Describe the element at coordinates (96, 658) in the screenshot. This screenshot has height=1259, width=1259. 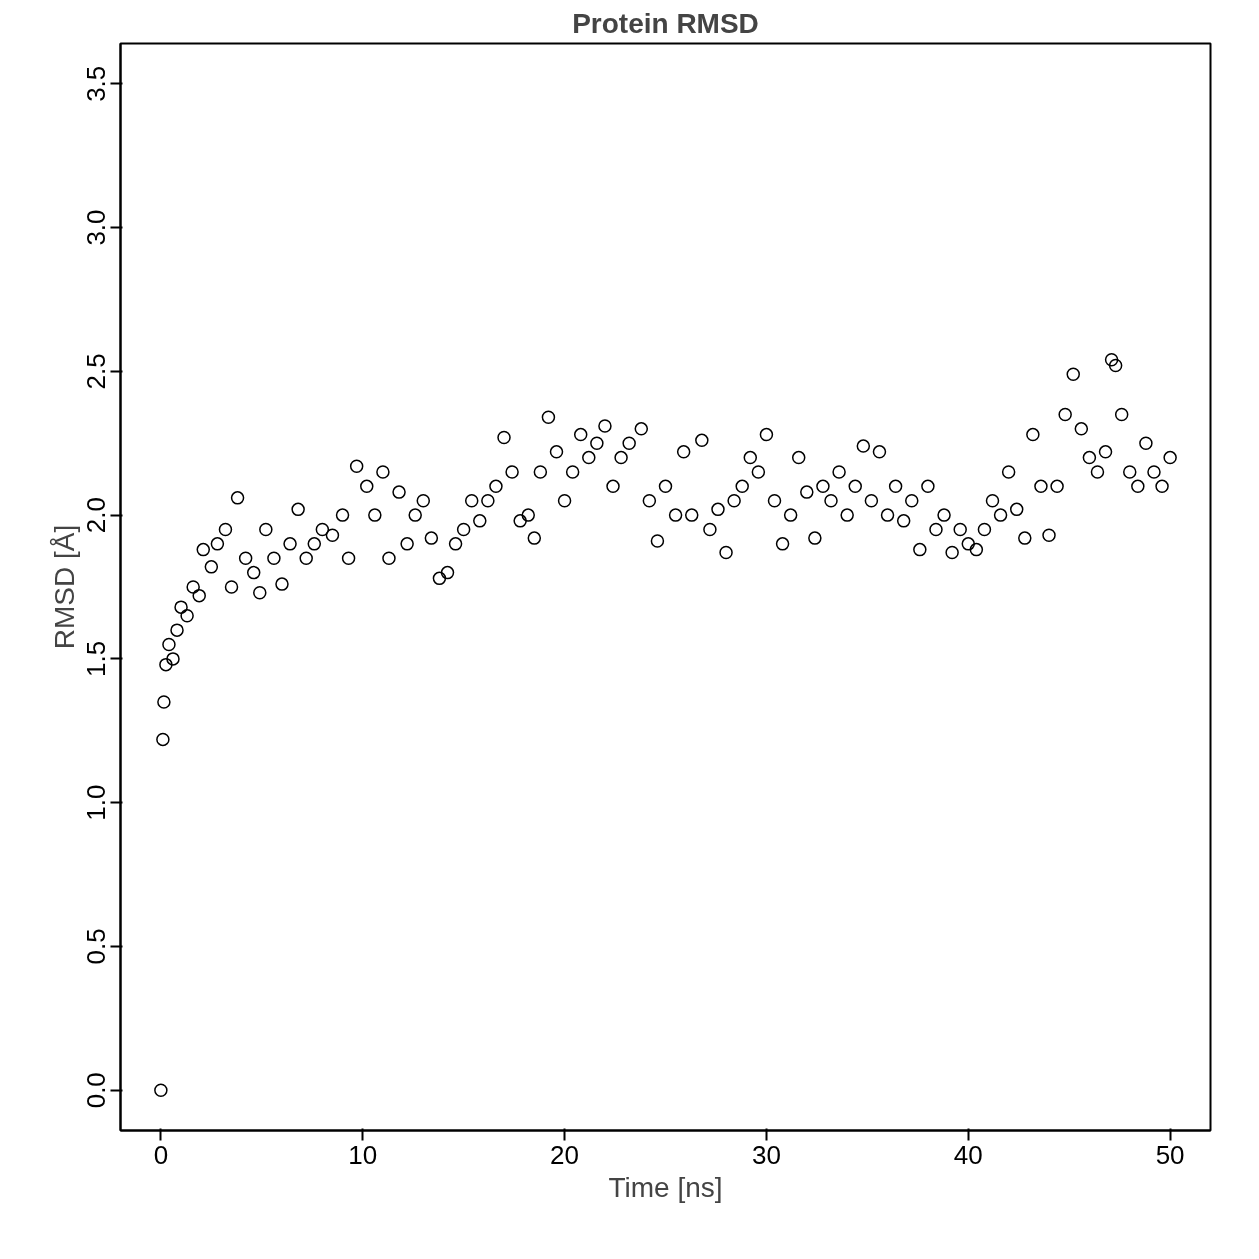
I see `y-tick-label: 1.5` at that location.